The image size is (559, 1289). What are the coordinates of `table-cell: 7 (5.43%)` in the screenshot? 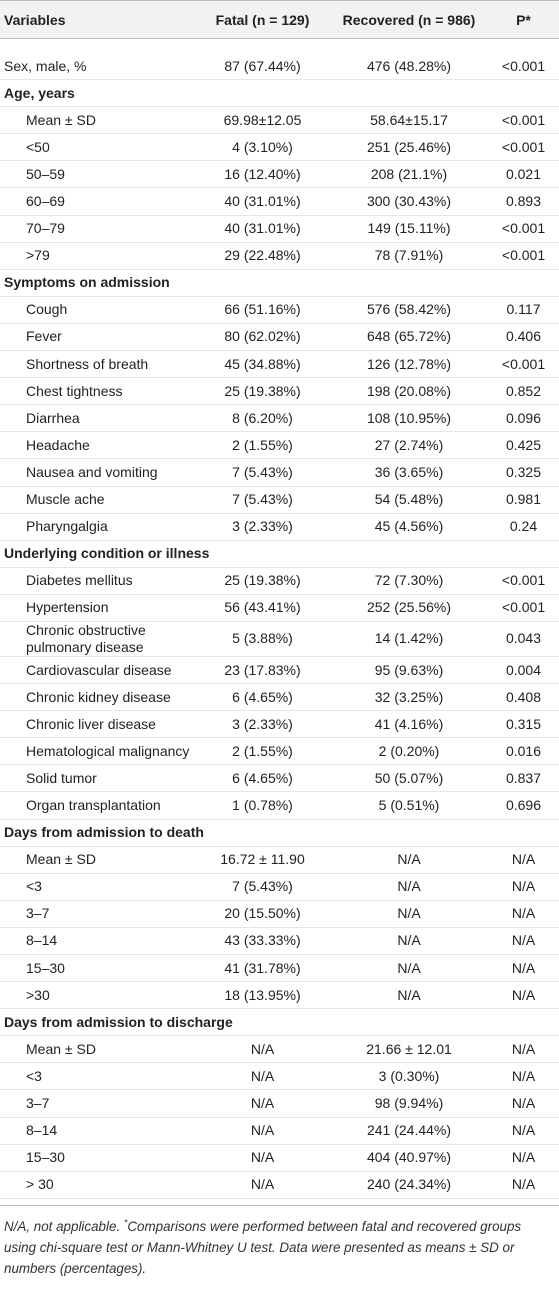 It's located at (262, 500).